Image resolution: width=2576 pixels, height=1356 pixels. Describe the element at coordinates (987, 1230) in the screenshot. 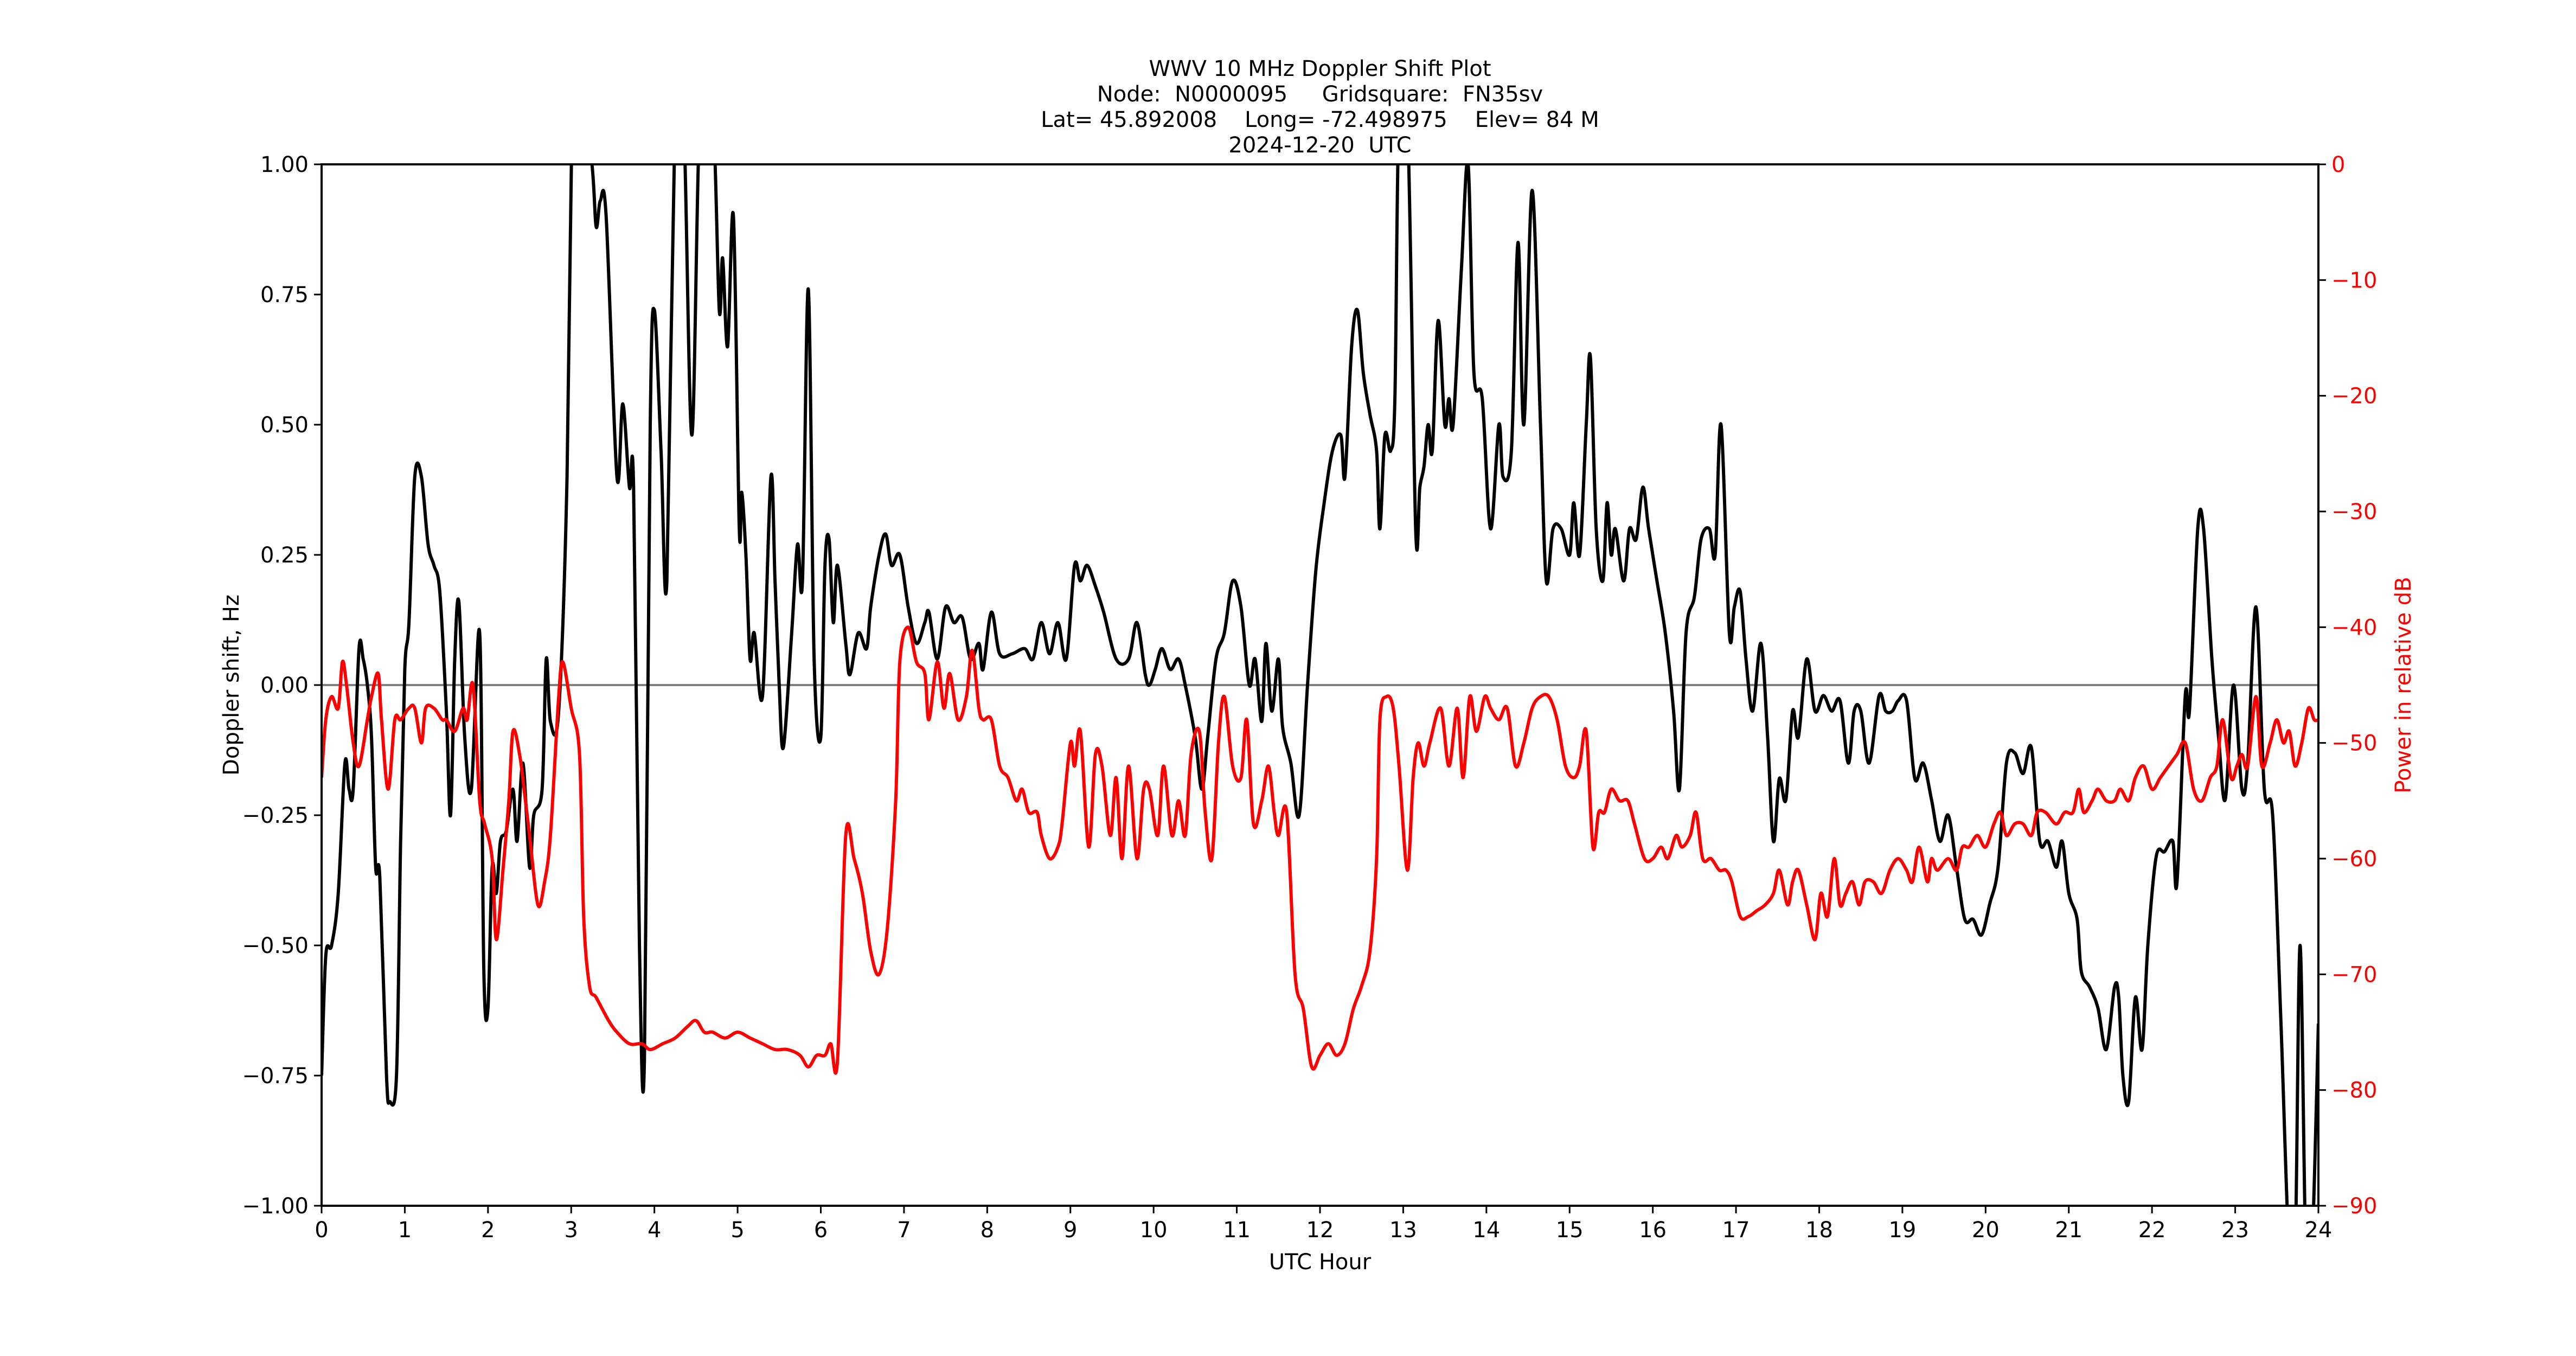

I see `x-tick-label: 8` at that location.